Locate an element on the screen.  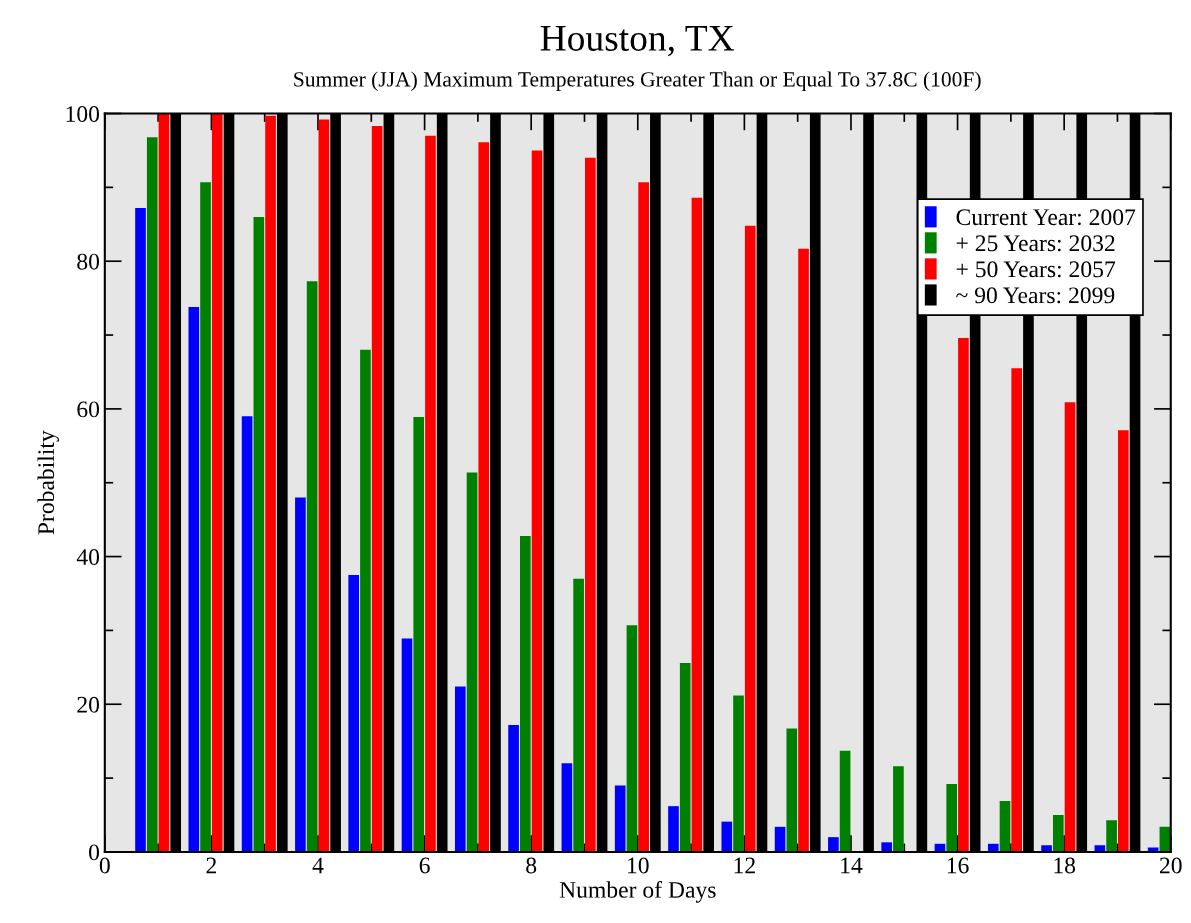
y-tick-label: 0 is located at coordinates (94, 852).